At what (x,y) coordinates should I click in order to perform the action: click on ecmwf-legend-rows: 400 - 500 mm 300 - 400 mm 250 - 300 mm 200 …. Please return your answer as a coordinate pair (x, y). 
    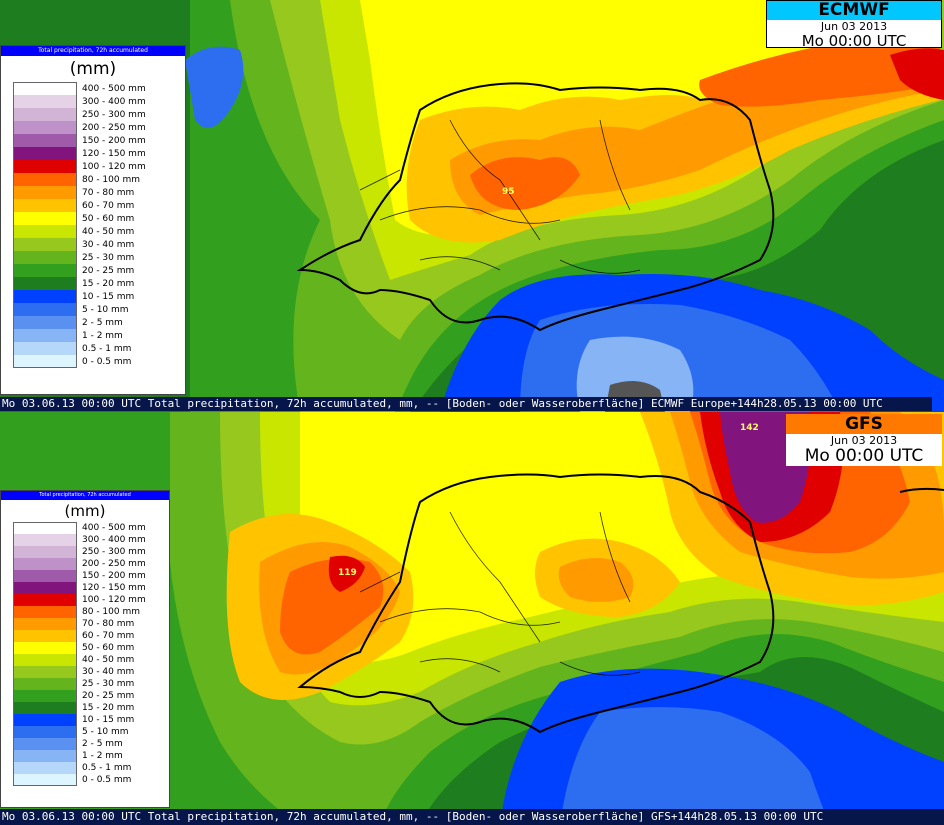
    Looking at the image, I should click on (99, 225).